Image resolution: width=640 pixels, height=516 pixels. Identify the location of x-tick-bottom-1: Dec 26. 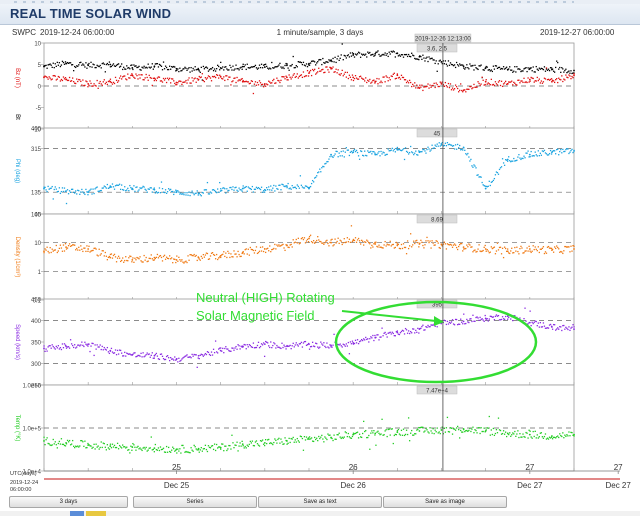
(353, 485).